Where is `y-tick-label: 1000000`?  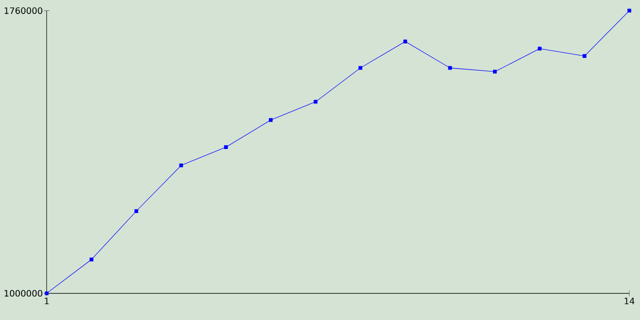
y-tick-label: 1000000 is located at coordinates (23, 293).